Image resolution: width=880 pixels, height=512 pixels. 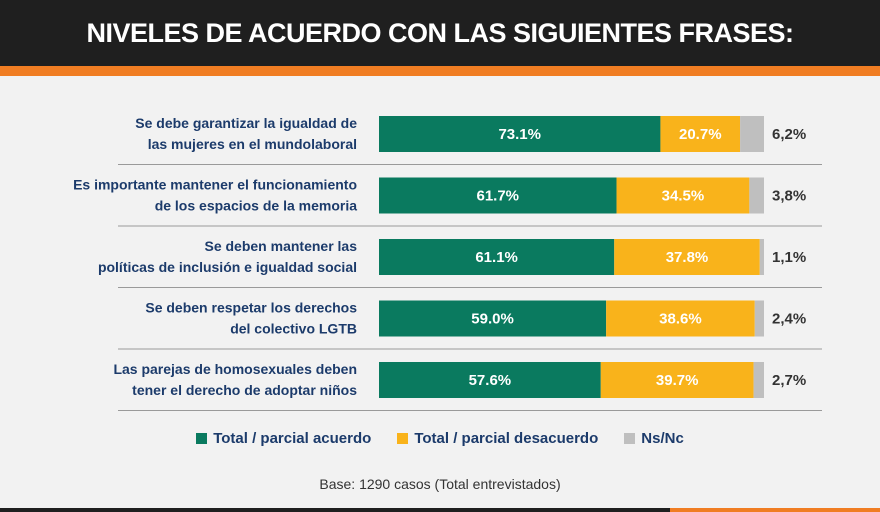 I want to click on data-label-desacuerdo: 34.5%, so click(x=683, y=196).